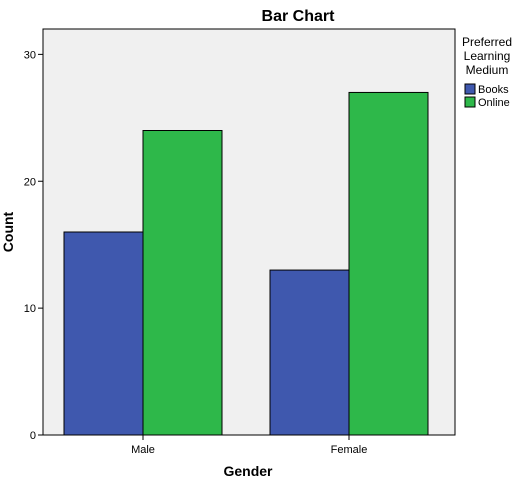 The image size is (516, 483). I want to click on y-axis-title: Count, so click(8, 231).